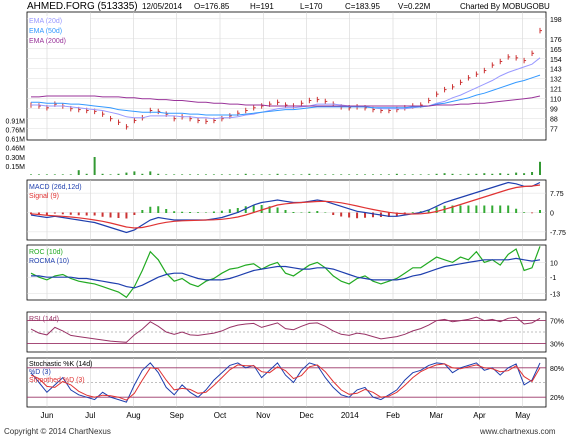 This screenshot has height=444, width=584. Describe the element at coordinates (552, 214) in the screenshot. I see `y-tick-label: 0` at that location.